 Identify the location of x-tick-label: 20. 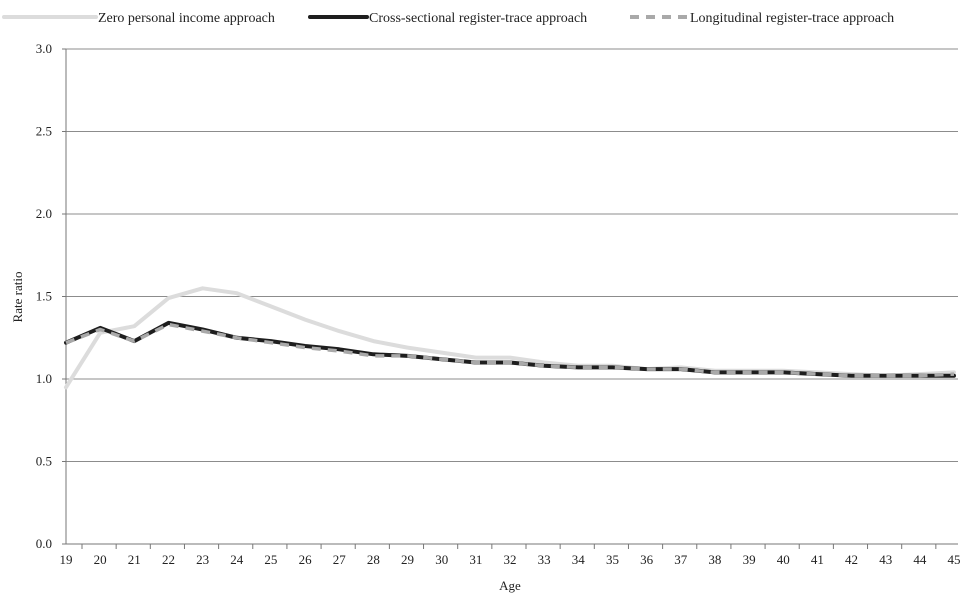
(100, 559).